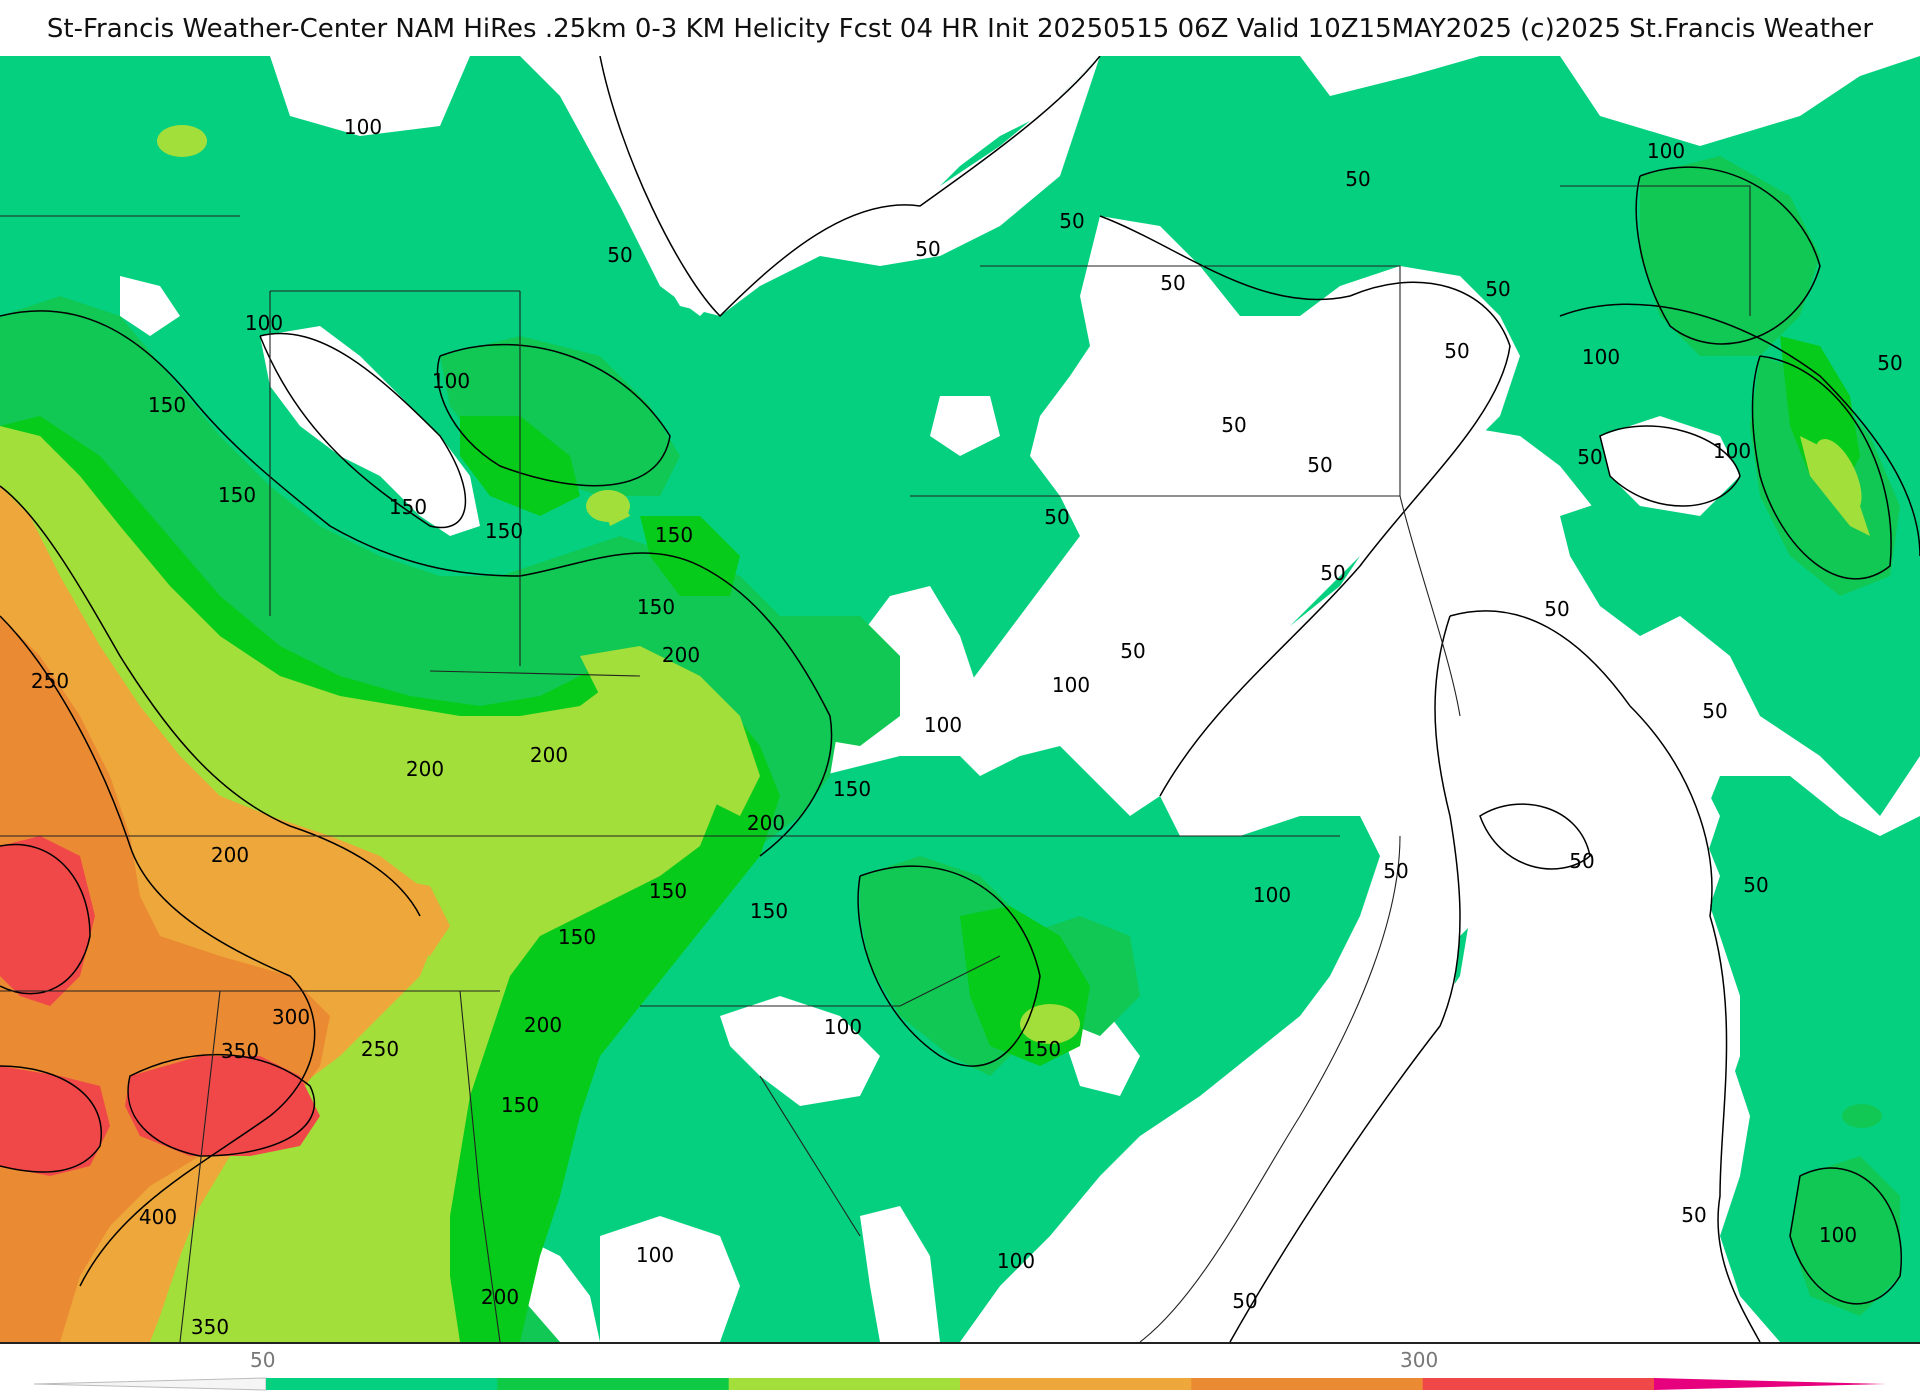 This screenshot has width=1920, height=1400. I want to click on colorbar-bar, so click(959, 1384).